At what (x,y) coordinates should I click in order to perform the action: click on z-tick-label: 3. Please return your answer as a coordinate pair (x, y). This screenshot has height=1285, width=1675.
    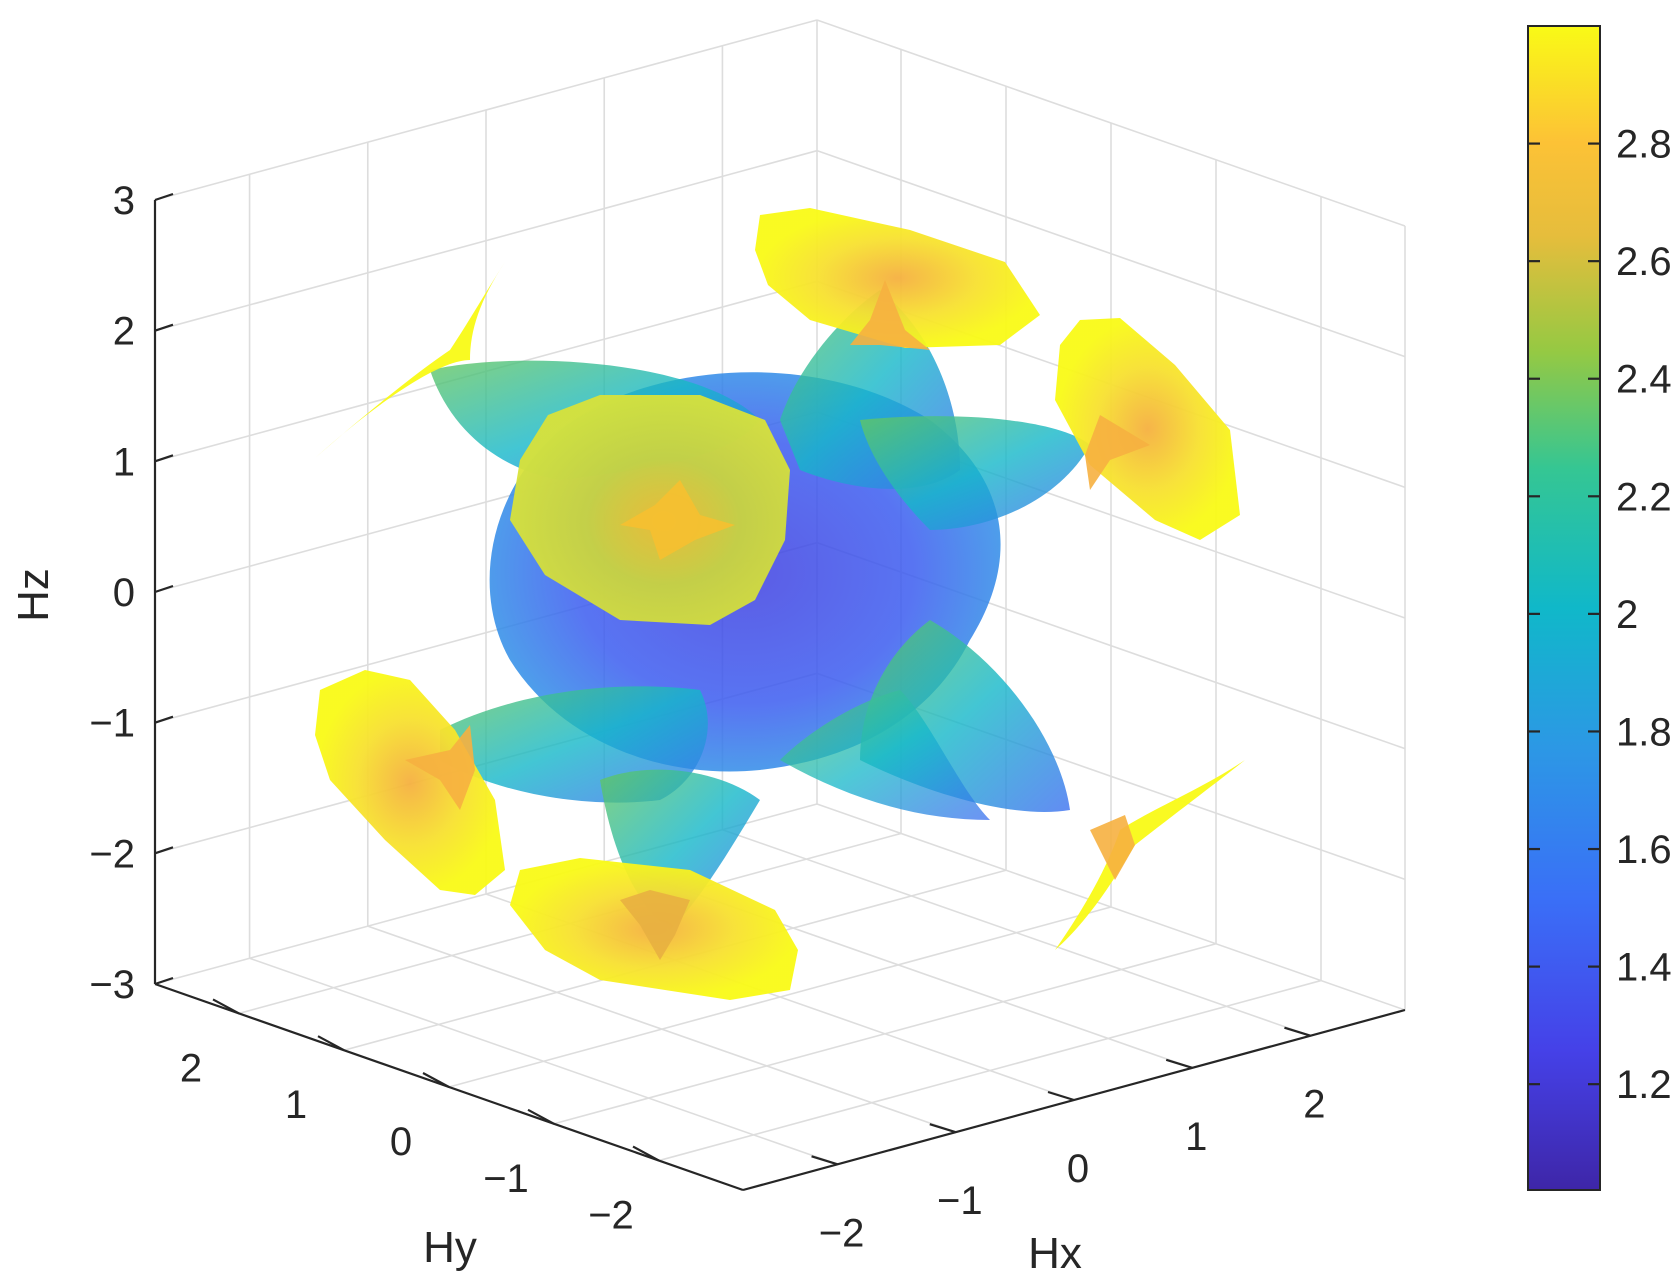
    Looking at the image, I should click on (124, 201).